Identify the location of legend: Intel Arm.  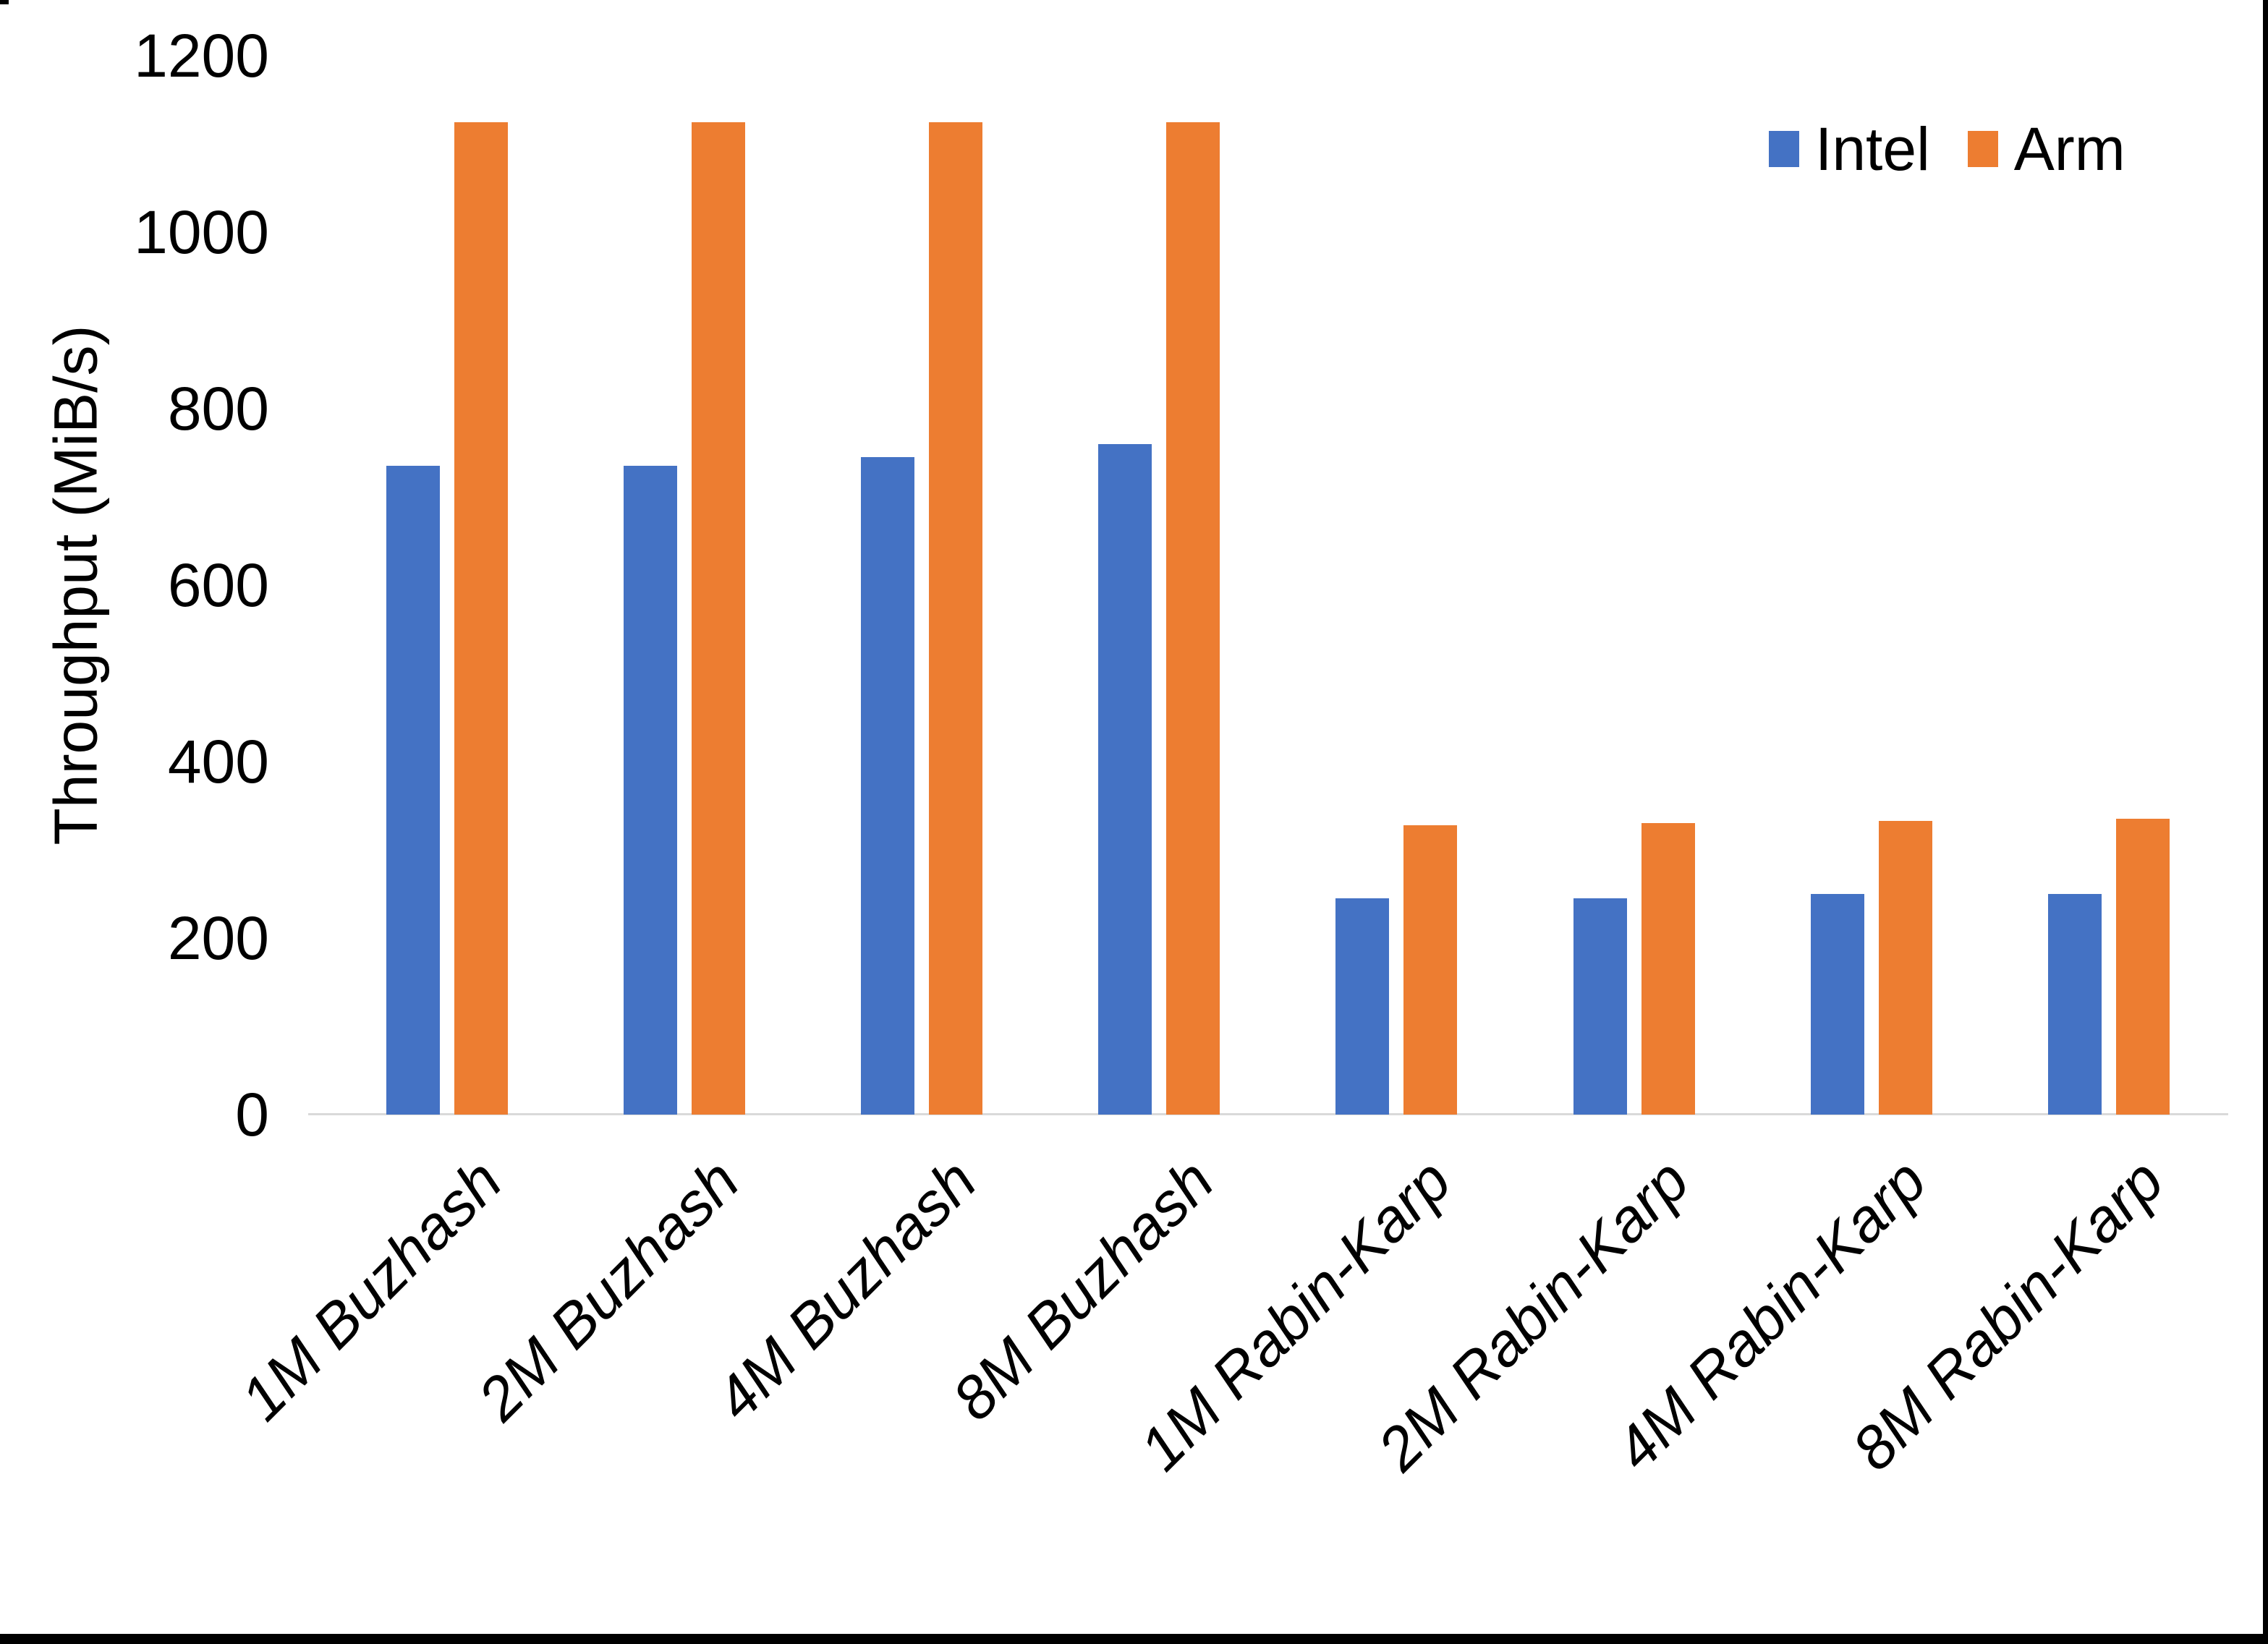
(1947, 149).